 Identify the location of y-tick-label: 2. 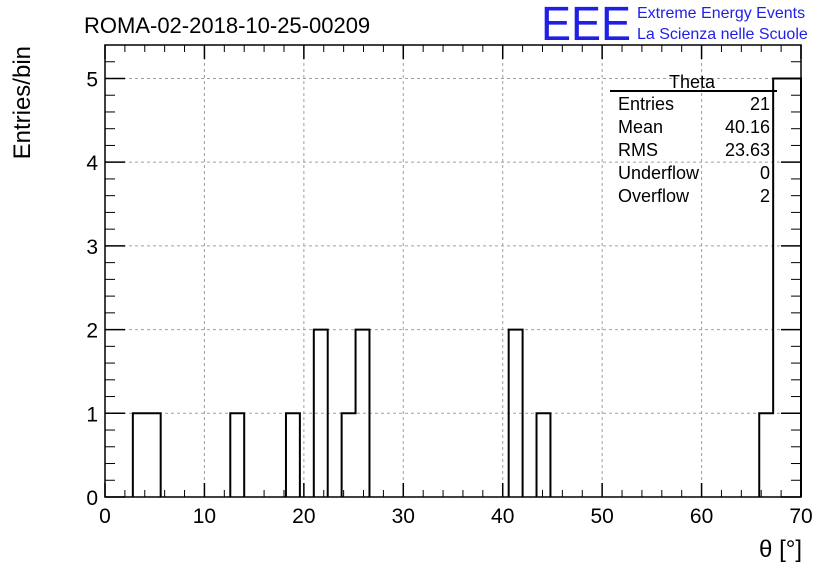
(92, 331).